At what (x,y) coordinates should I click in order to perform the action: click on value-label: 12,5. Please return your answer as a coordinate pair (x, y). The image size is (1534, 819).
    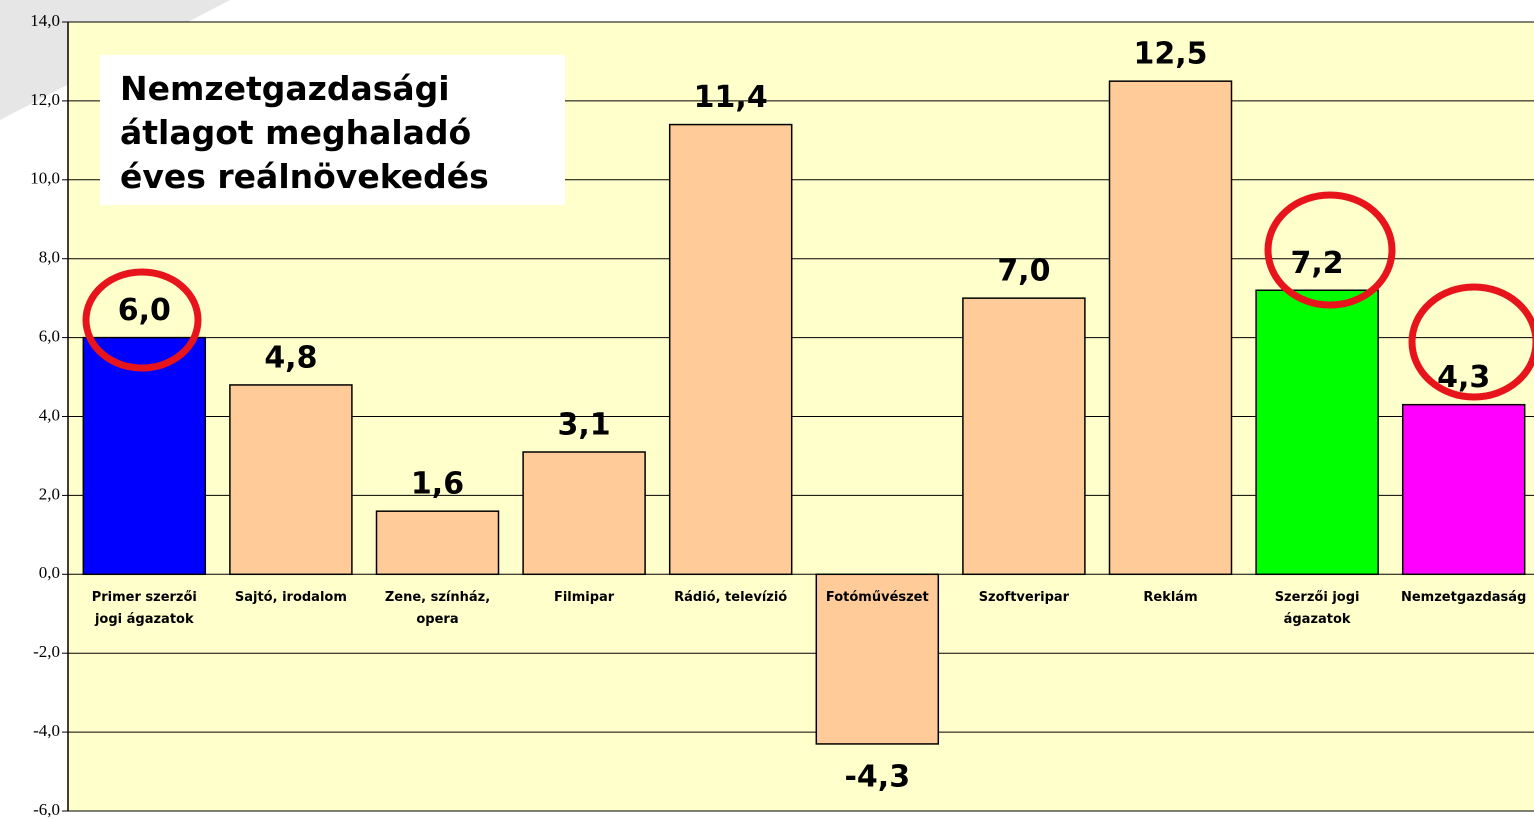
    Looking at the image, I should click on (1170, 54).